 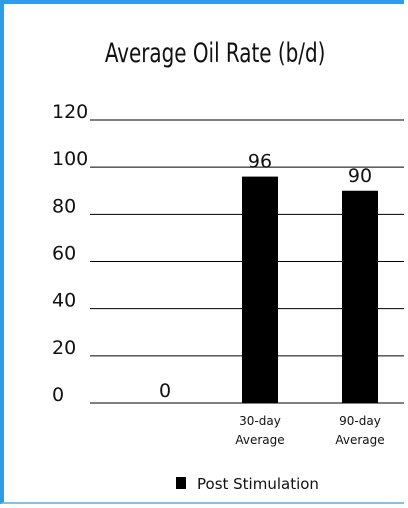 What do you see at coordinates (260, 421) in the screenshot?
I see `category-label: 30-day` at bounding box center [260, 421].